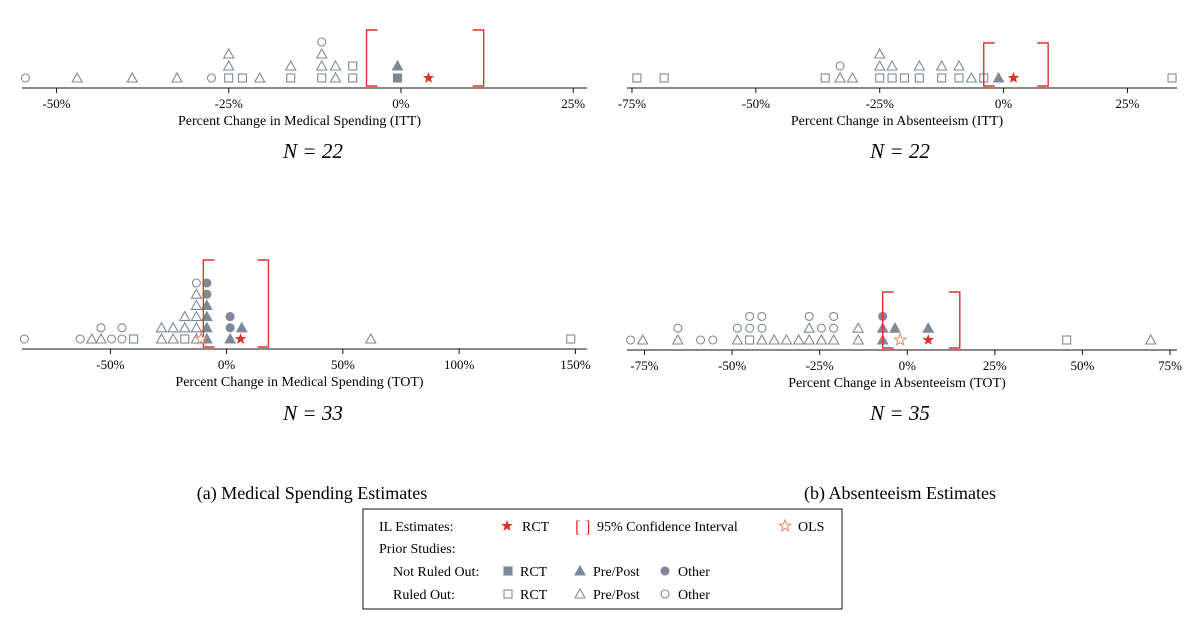 This screenshot has width=1200, height=619. I want to click on legend-rct-star-icon, so click(507, 525).